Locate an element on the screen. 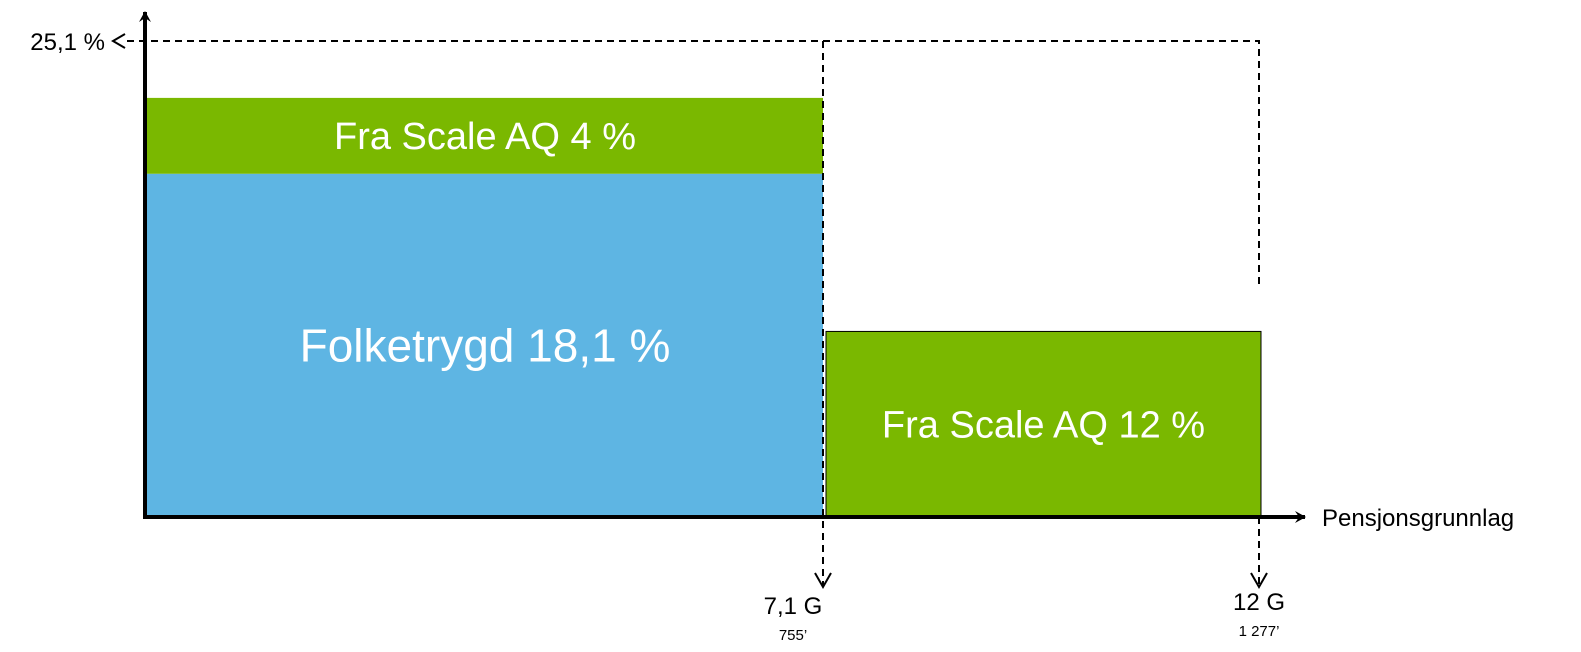  7-1g-arrow-icon is located at coordinates (823, 581).